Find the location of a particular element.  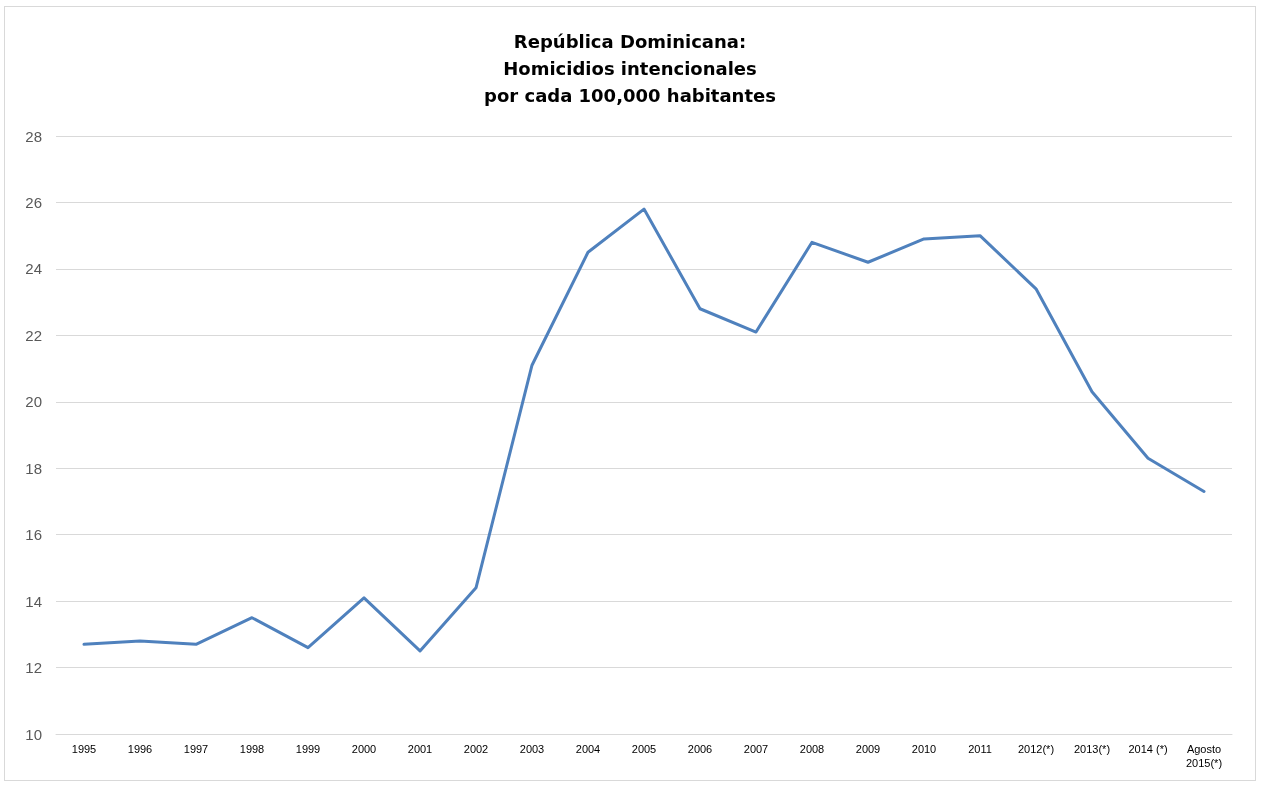

x-tick-label: 2007 is located at coordinates (756, 749).